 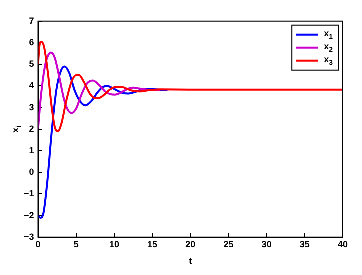 I want to click on y-tick-label: −2, so click(x=29, y=215).